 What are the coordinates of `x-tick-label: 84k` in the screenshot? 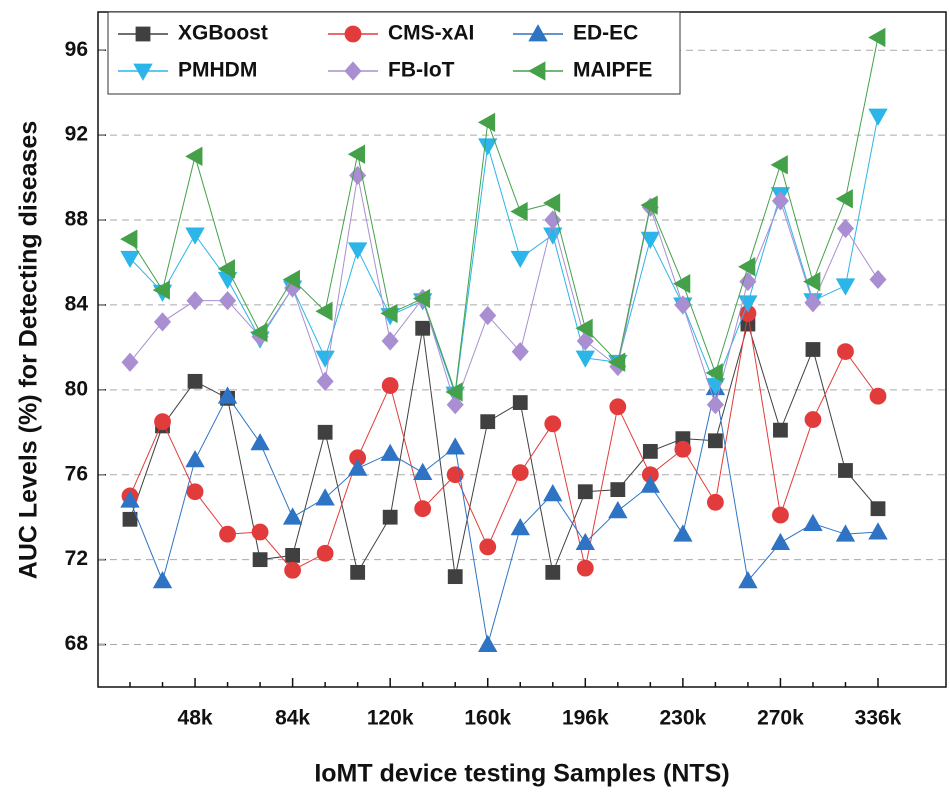 It's located at (292, 718).